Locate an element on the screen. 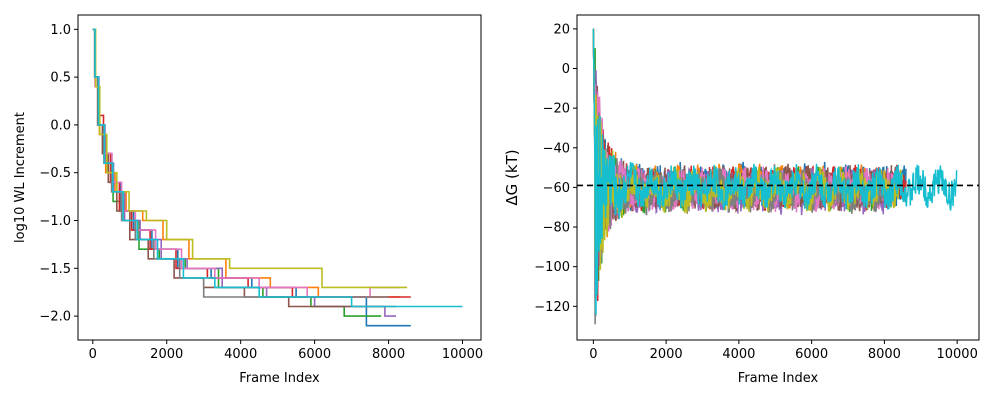  delta-g-y-tick-label: −100 is located at coordinates (552, 267).